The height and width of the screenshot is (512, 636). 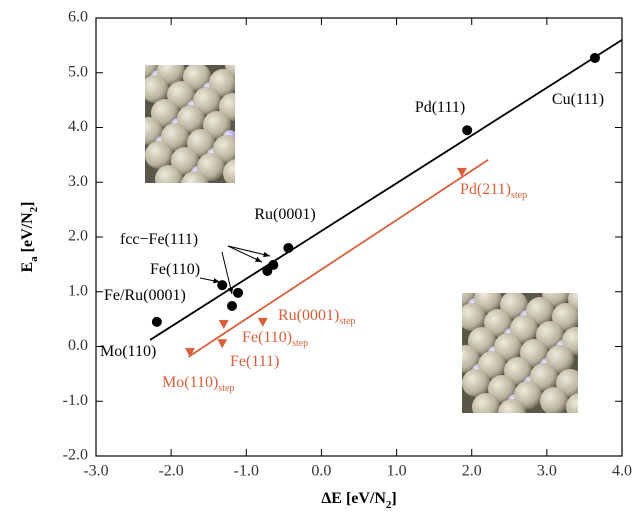 I want to click on x-tick-label: -2.0, so click(x=170, y=471).